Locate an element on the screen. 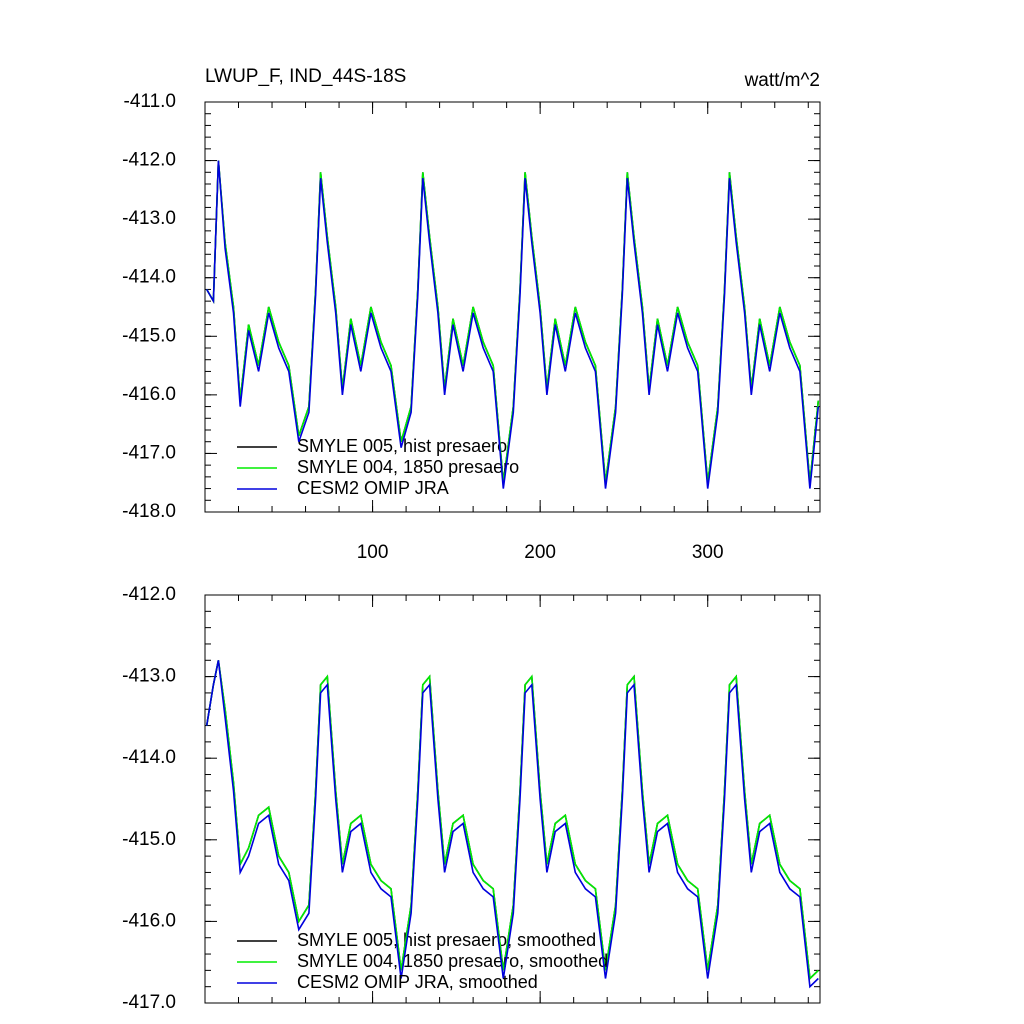  x-tick-label: 100 is located at coordinates (373, 552).